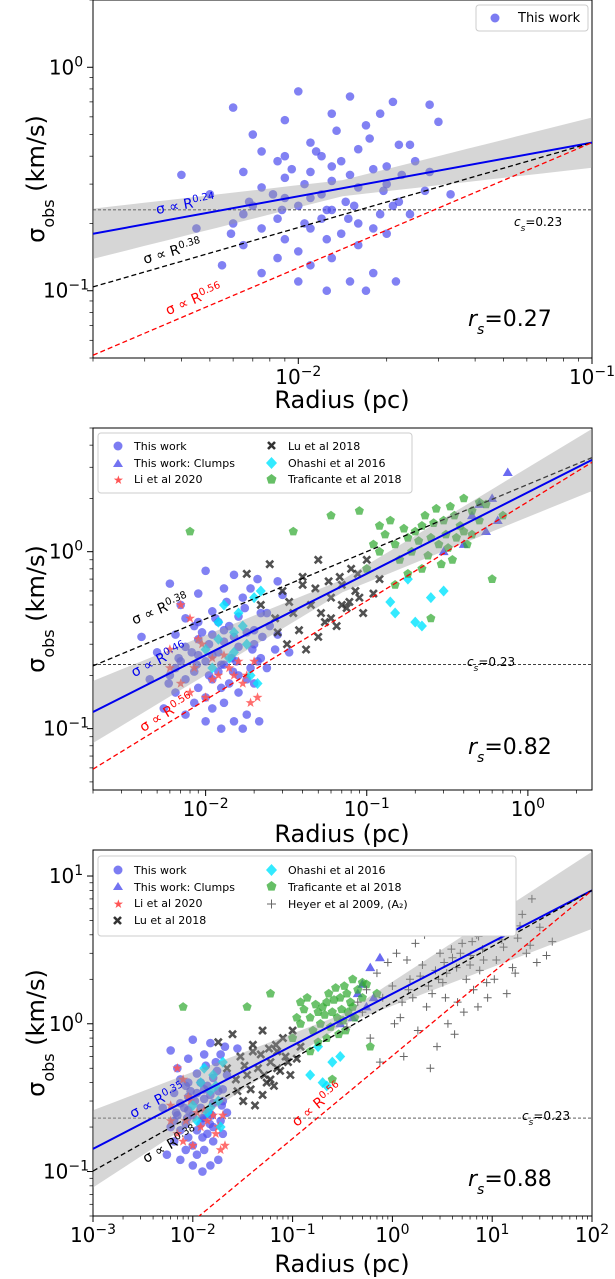  Describe the element at coordinates (313, 604) in the screenshot. I see `series-lu-et-al-2018` at that location.